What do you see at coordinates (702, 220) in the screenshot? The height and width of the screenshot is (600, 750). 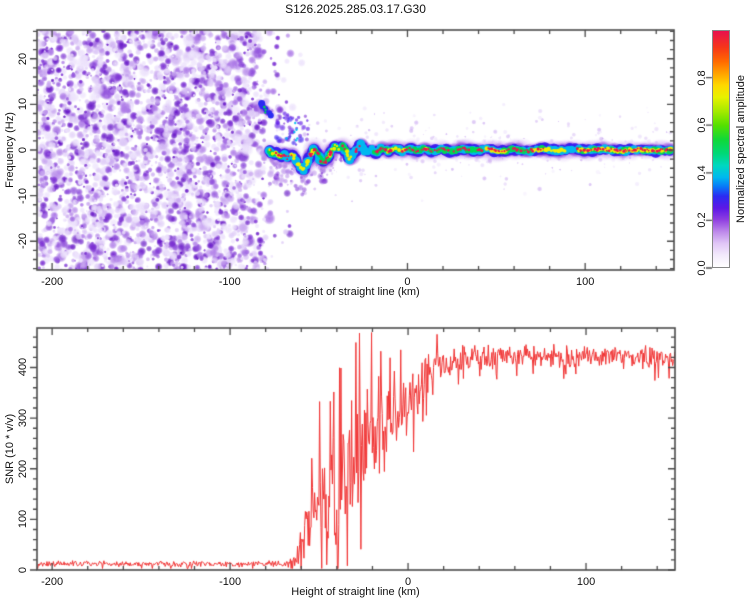 I see `colorbar-tick-label: 0.2` at bounding box center [702, 220].